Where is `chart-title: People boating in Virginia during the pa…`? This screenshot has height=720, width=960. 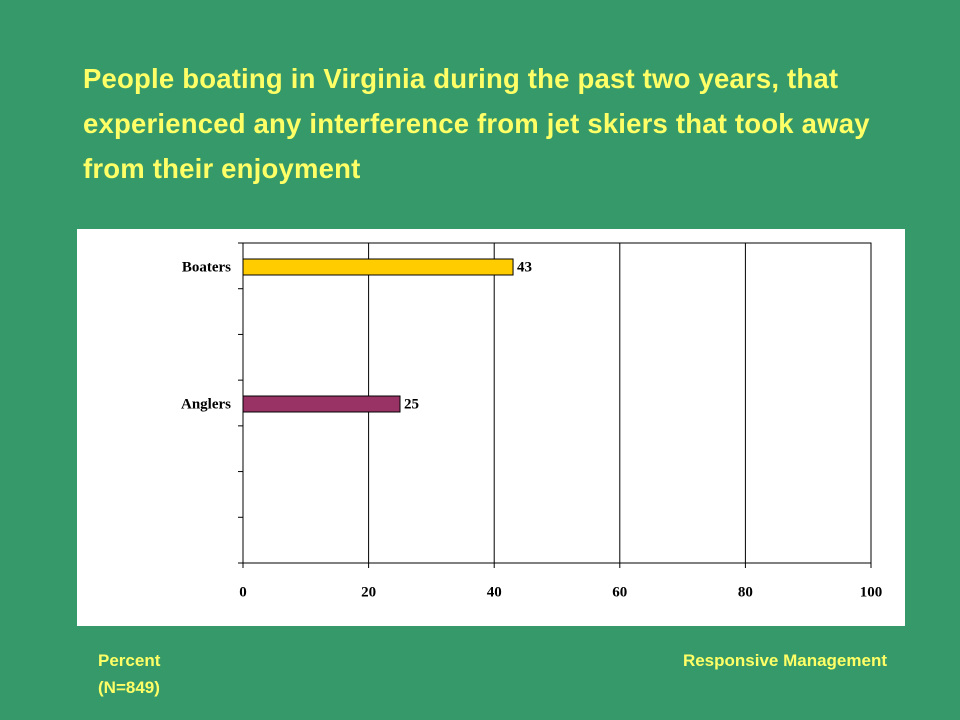 chart-title: People boating in Virginia during the pa… is located at coordinates (476, 123).